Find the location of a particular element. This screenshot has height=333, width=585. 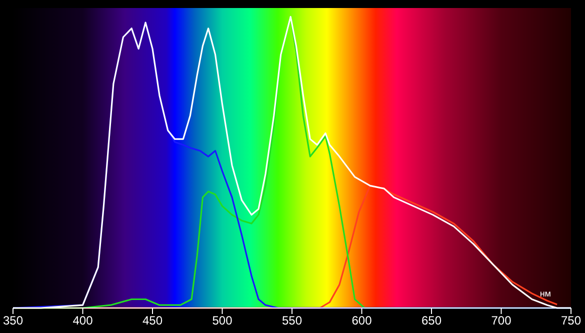

x-tick-label: 650 is located at coordinates (431, 321).